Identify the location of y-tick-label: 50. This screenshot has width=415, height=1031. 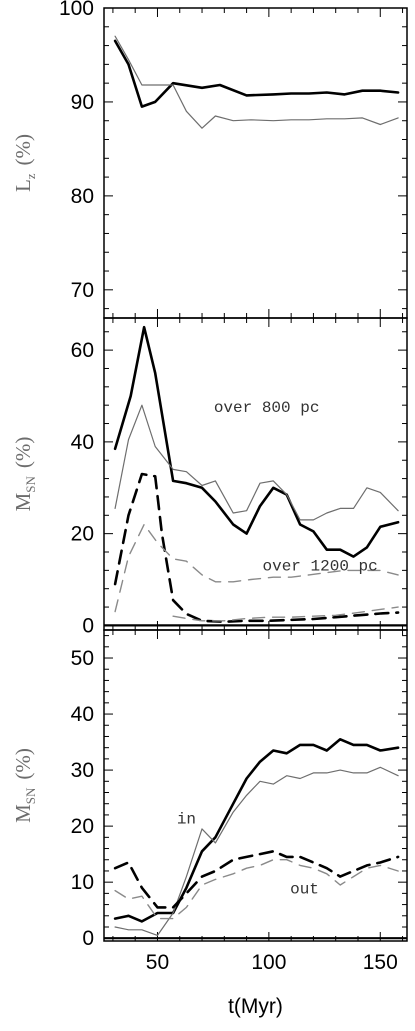
(82, 658).